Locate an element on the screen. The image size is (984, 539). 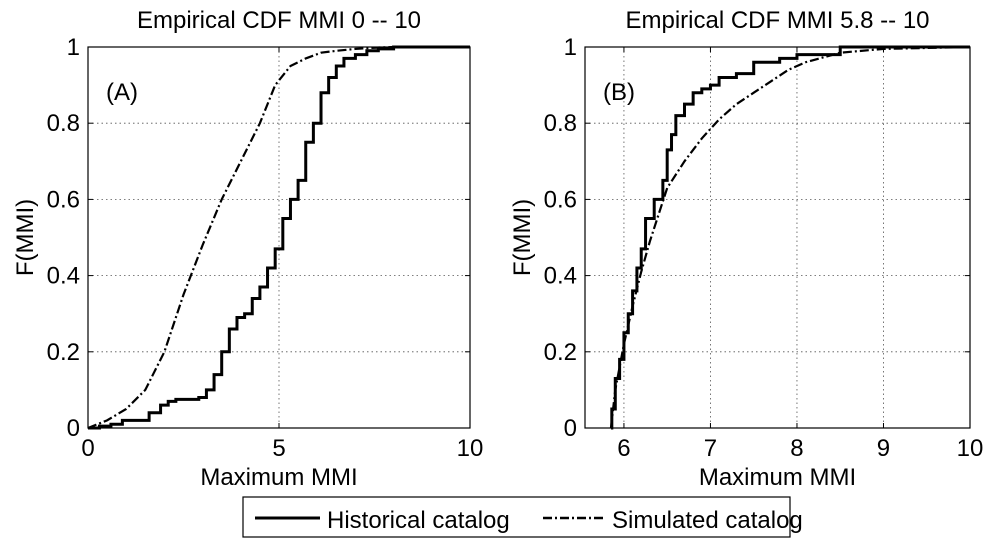
x-tick-label: 5 is located at coordinates (278, 448).